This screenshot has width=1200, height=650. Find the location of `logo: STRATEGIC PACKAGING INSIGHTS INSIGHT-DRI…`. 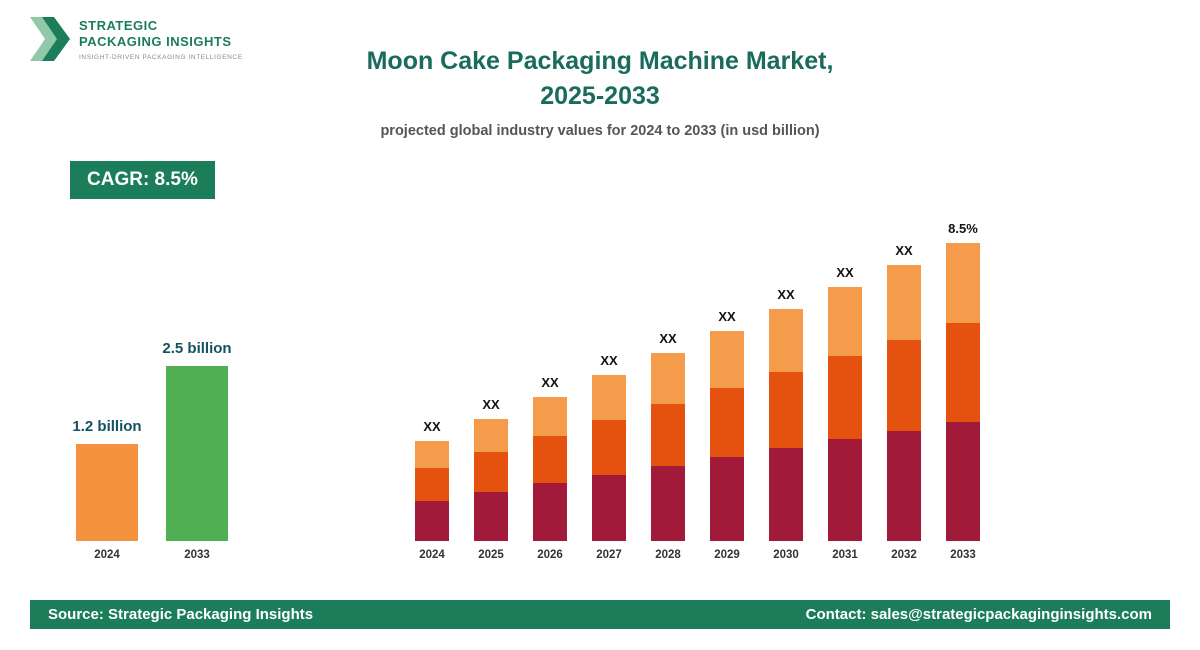

logo: STRATEGIC PACKAGING INSIGHTS INSIGHT-DRI… is located at coordinates (136, 39).